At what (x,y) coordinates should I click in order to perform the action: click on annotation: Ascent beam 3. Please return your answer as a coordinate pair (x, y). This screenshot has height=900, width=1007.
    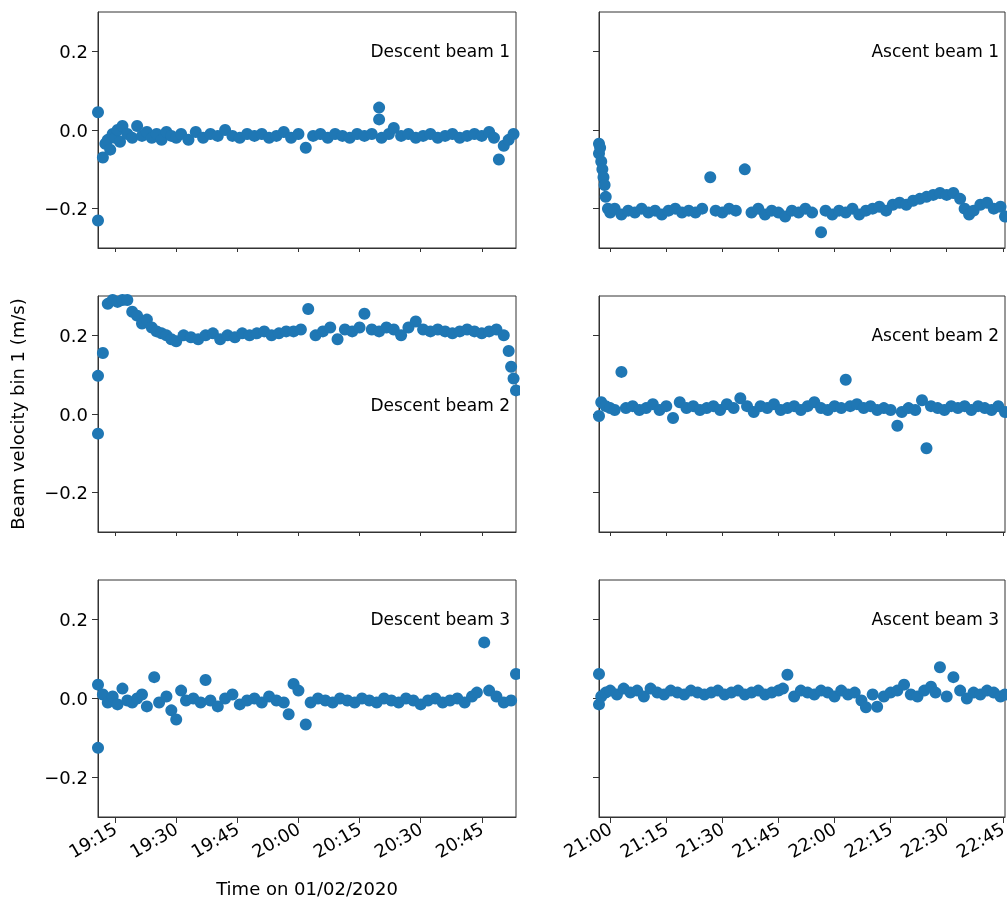
    Looking at the image, I should click on (935, 618).